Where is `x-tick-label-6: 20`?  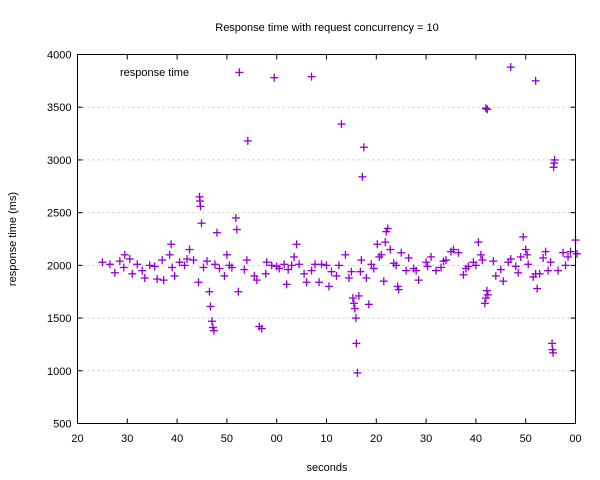
x-tick-label-6: 20 is located at coordinates (376, 439).